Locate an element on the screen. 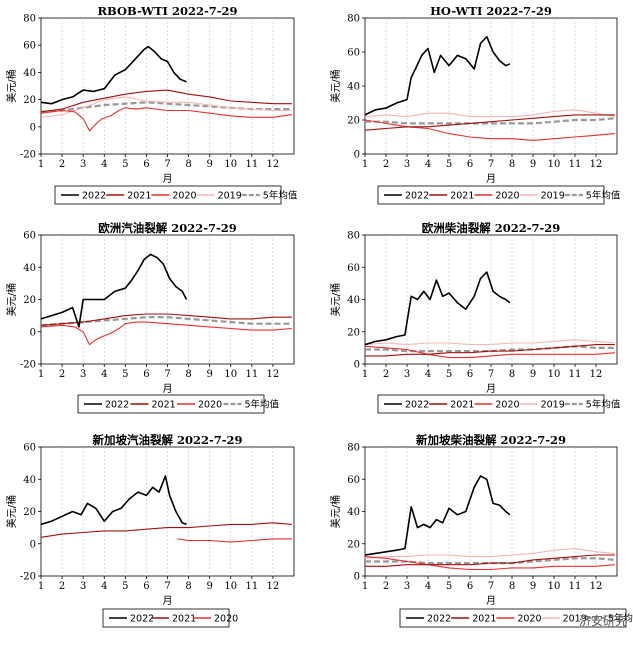 Image resolution: width=633 pixels, height=648 pixels. chart-title: 欧洲汽油裂解 2022-7-29 is located at coordinates (167, 228).